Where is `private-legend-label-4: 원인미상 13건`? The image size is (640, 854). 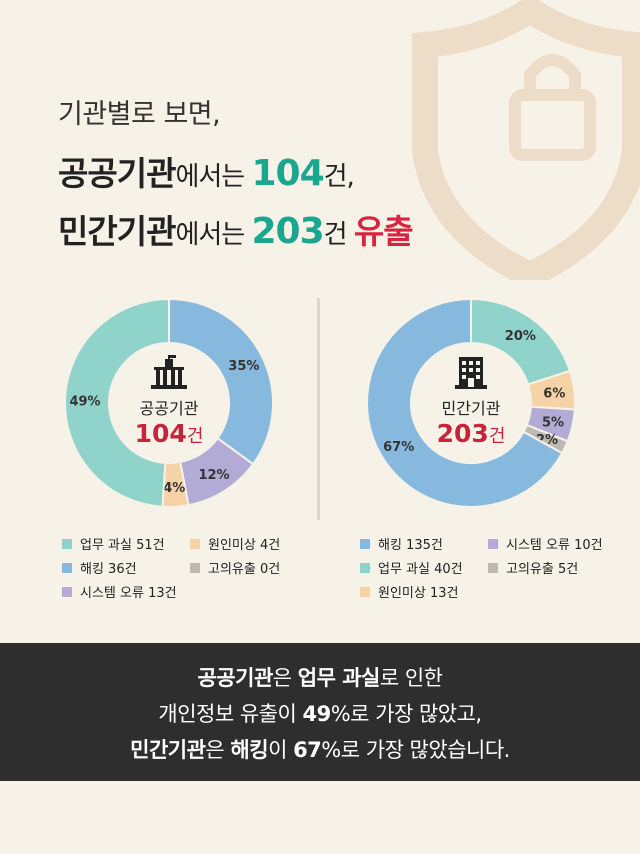
private-legend-label-4: 원인미상 13건 is located at coordinates (418, 593).